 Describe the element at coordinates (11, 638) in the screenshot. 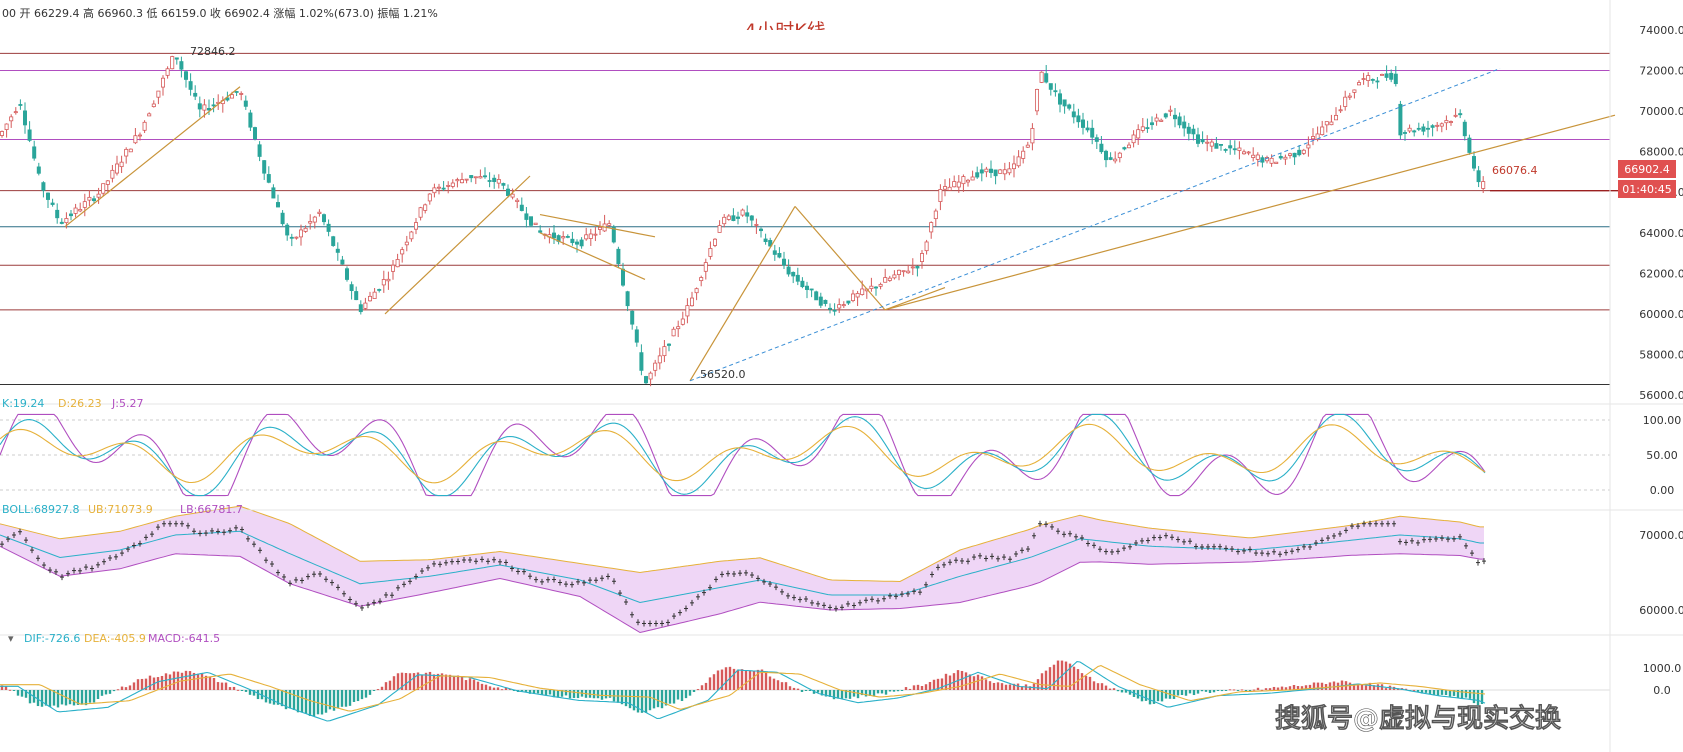

I see `macd-collapse-icon: ▾` at that location.